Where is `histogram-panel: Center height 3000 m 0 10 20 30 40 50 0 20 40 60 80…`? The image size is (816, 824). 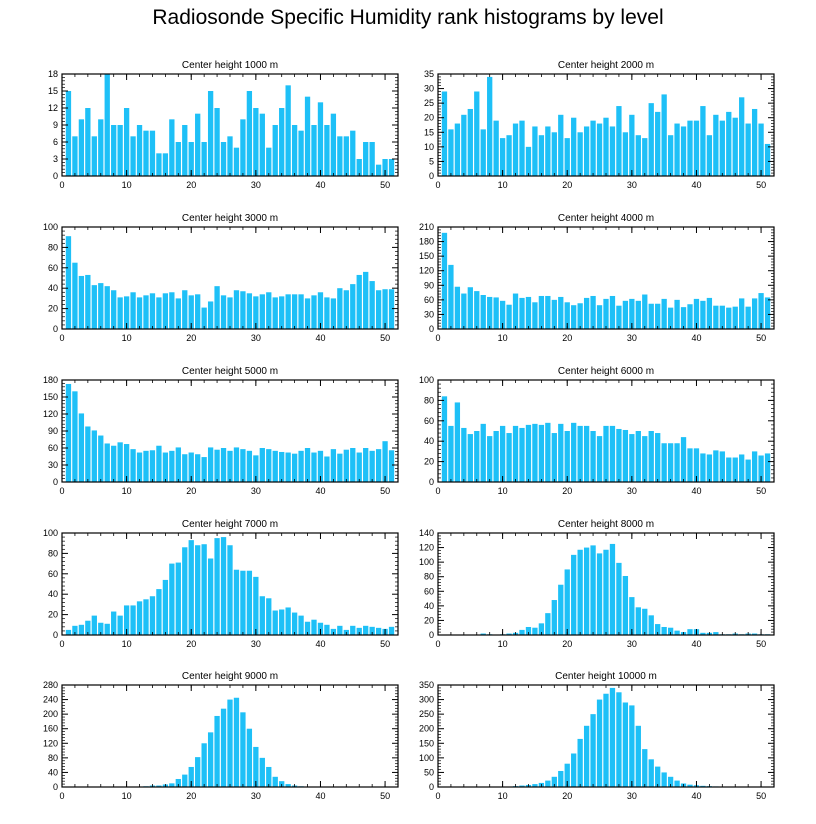
histogram-panel: Center height 3000 m 0 10 20 30 40 50 0 20 40 60 80… is located at coordinates (221, 278).